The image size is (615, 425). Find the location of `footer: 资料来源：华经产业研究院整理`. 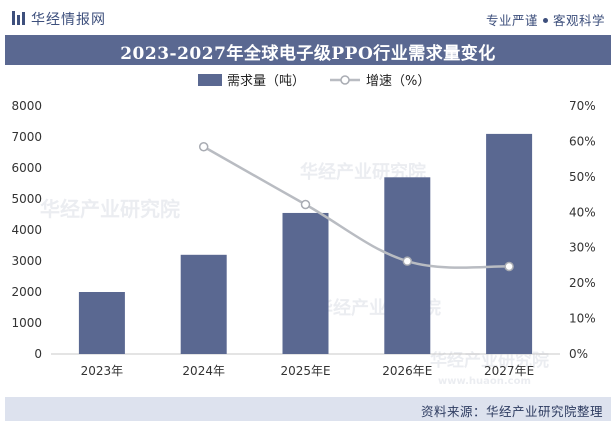

footer: 资料来源：华经产业研究院整理 is located at coordinates (308, 409).